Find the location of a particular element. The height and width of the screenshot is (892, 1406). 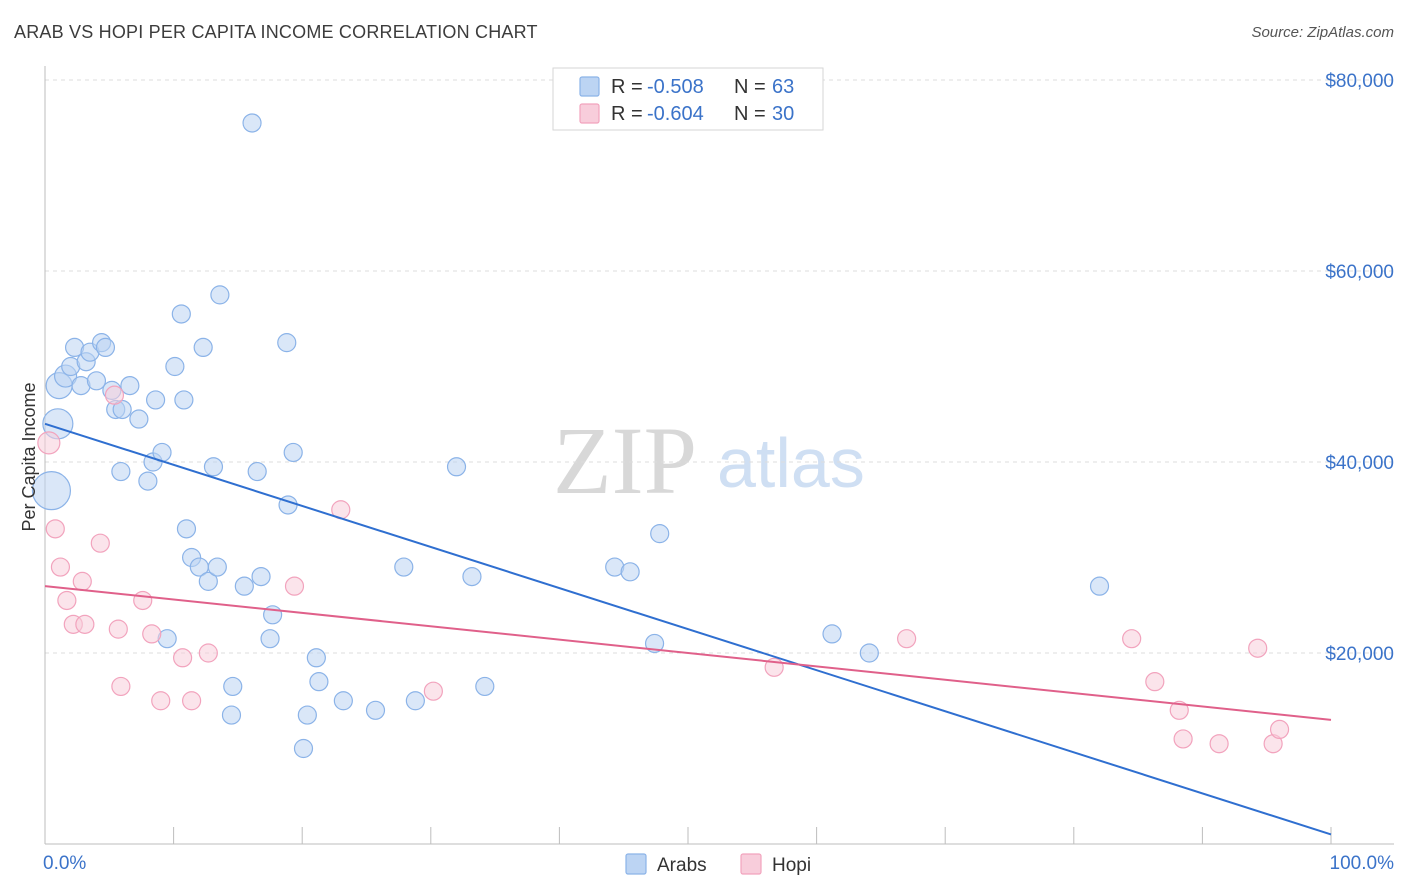

legend-label-arabs: Arabs is located at coordinates (682, 865).